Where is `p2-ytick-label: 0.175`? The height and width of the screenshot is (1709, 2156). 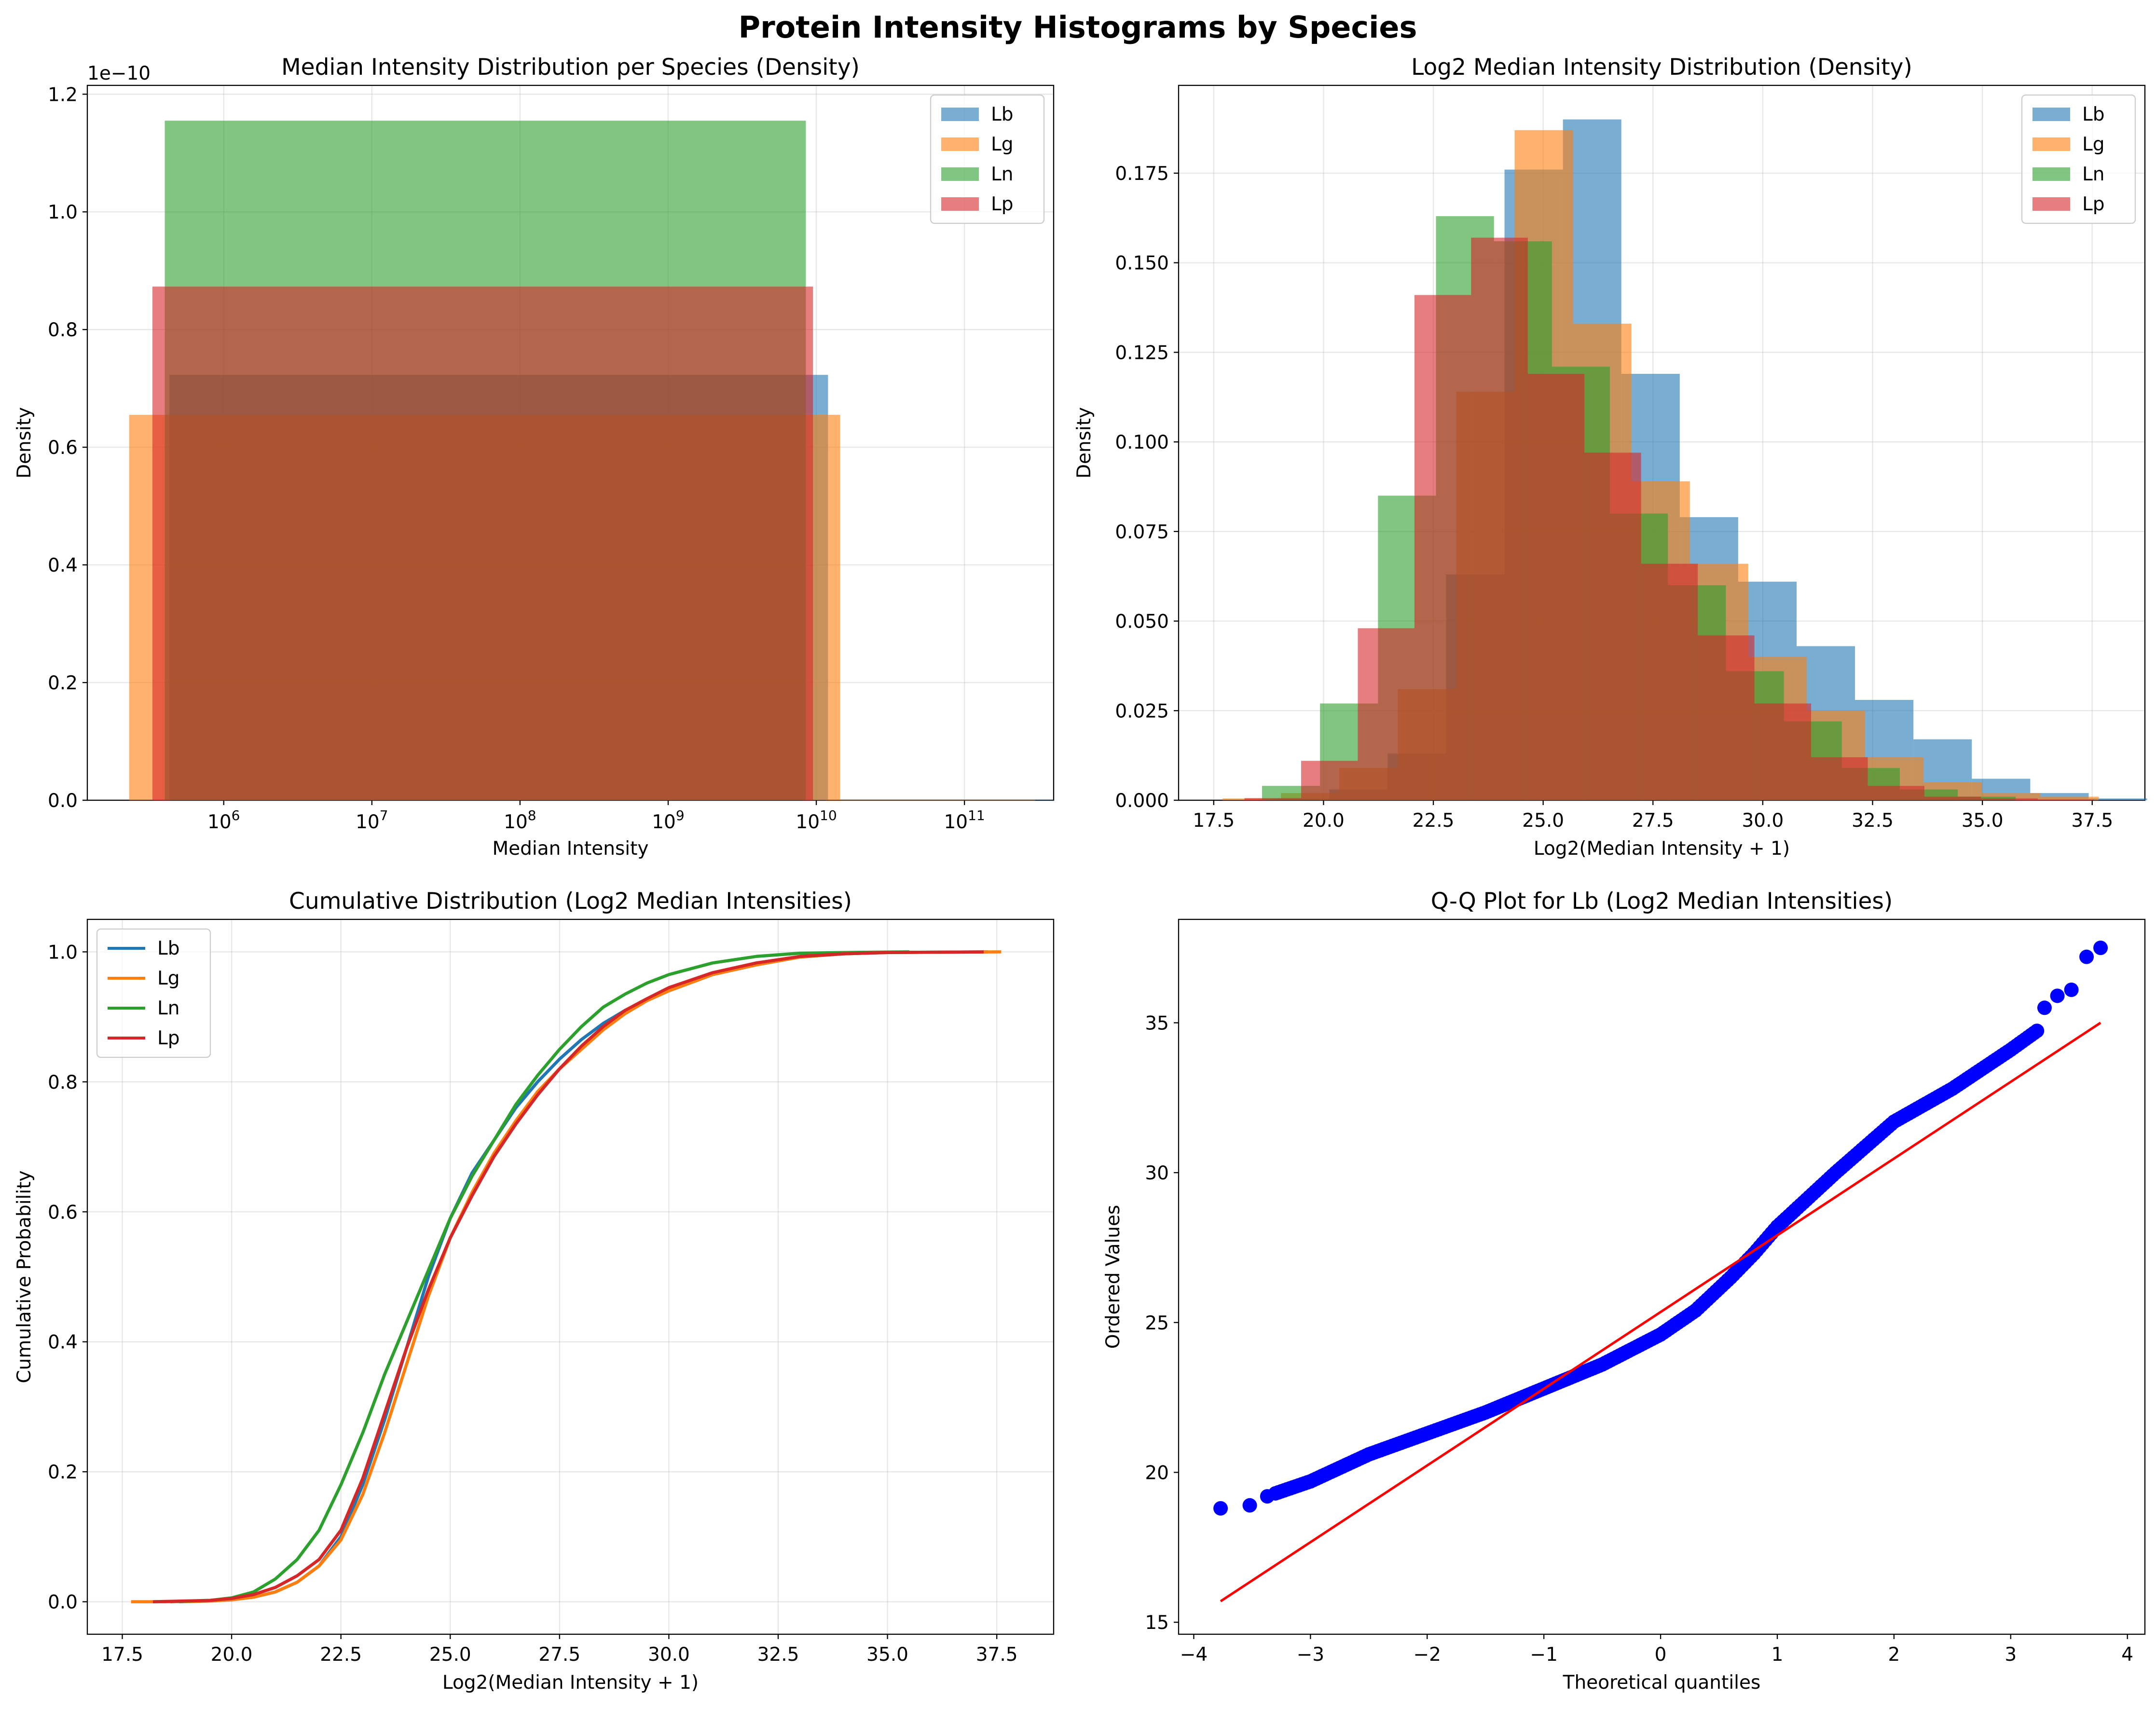 p2-ytick-label: 0.175 is located at coordinates (1142, 174).